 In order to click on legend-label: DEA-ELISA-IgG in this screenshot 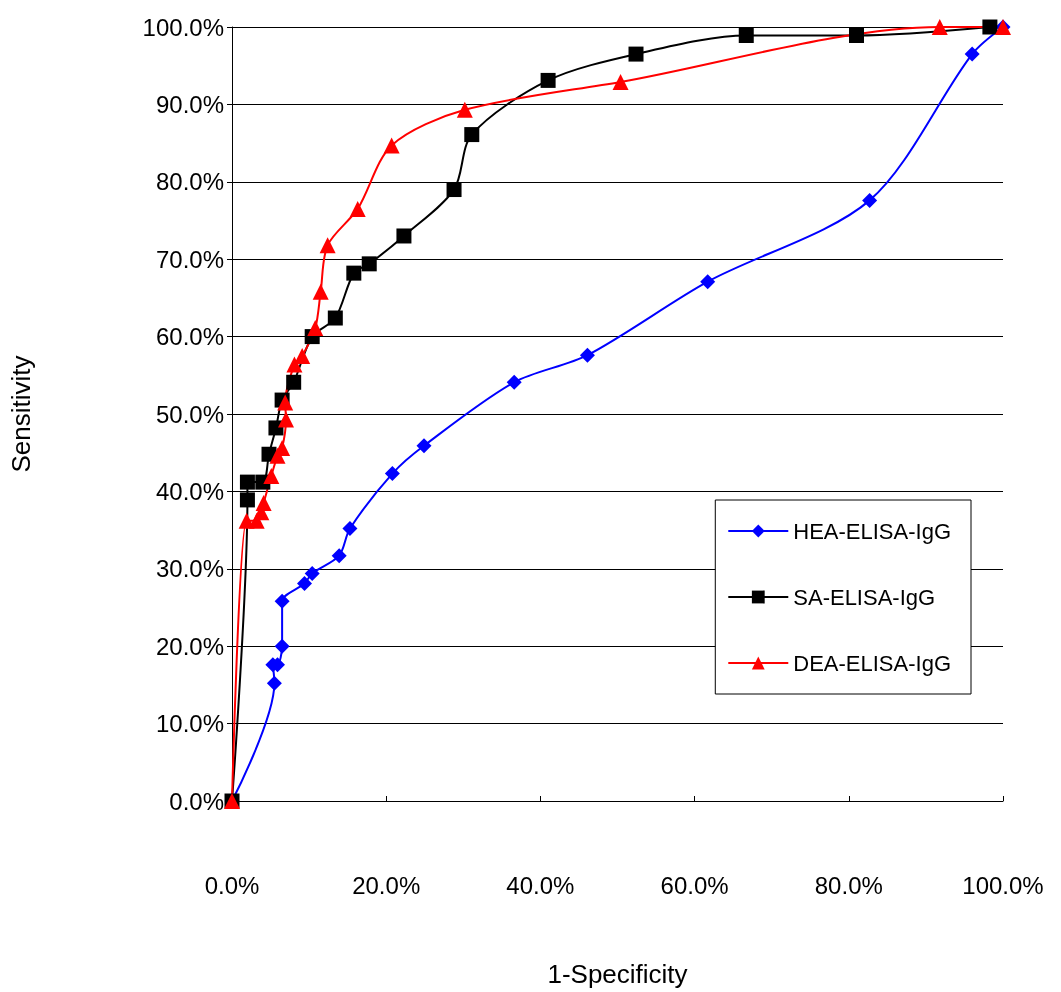, I will do `click(872, 663)`.